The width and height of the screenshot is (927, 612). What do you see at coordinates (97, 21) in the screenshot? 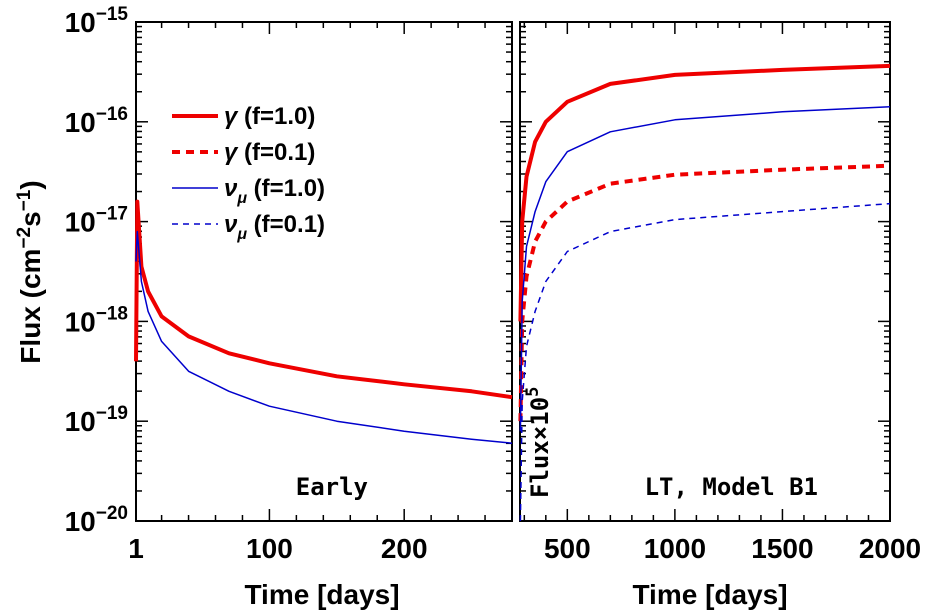
I see `y-tick-label: 10−15` at bounding box center [97, 21].